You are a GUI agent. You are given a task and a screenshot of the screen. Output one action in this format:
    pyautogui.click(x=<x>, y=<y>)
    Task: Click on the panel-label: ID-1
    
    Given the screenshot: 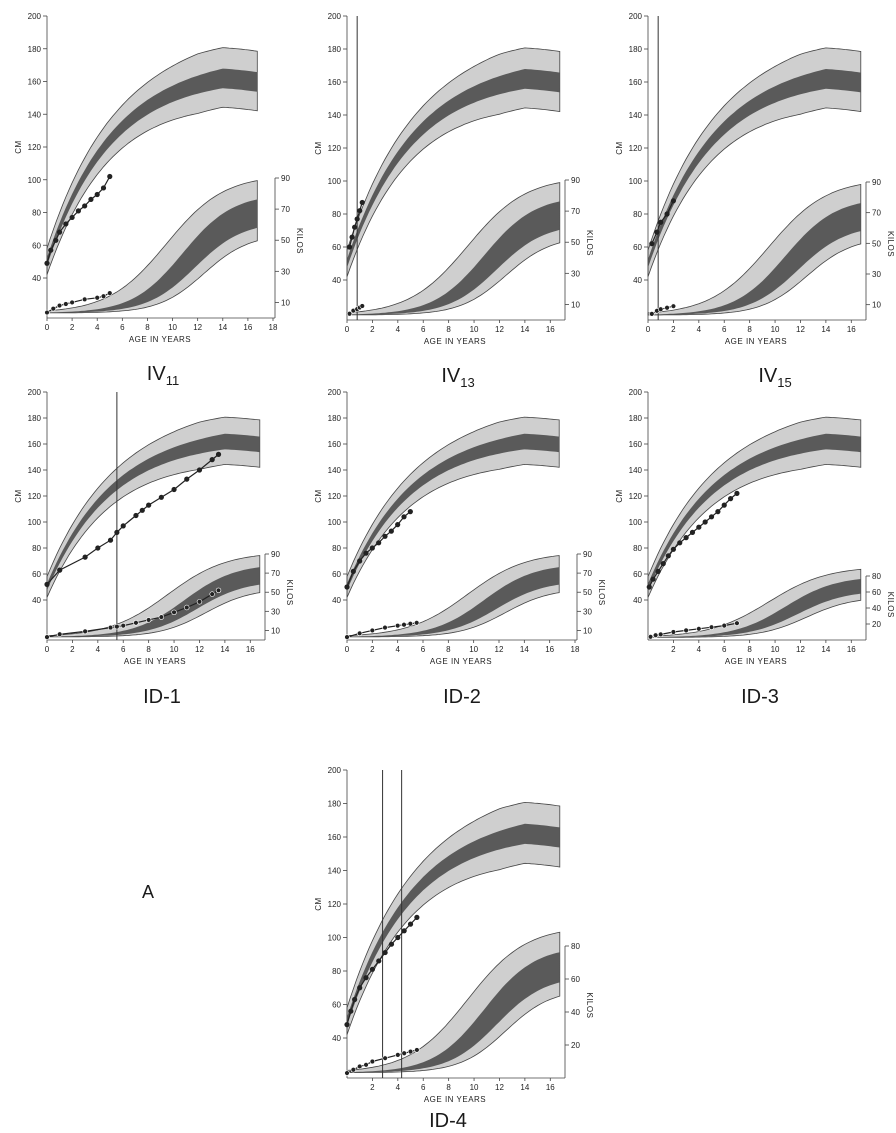 What is the action you would take?
    pyautogui.click(x=162, y=697)
    